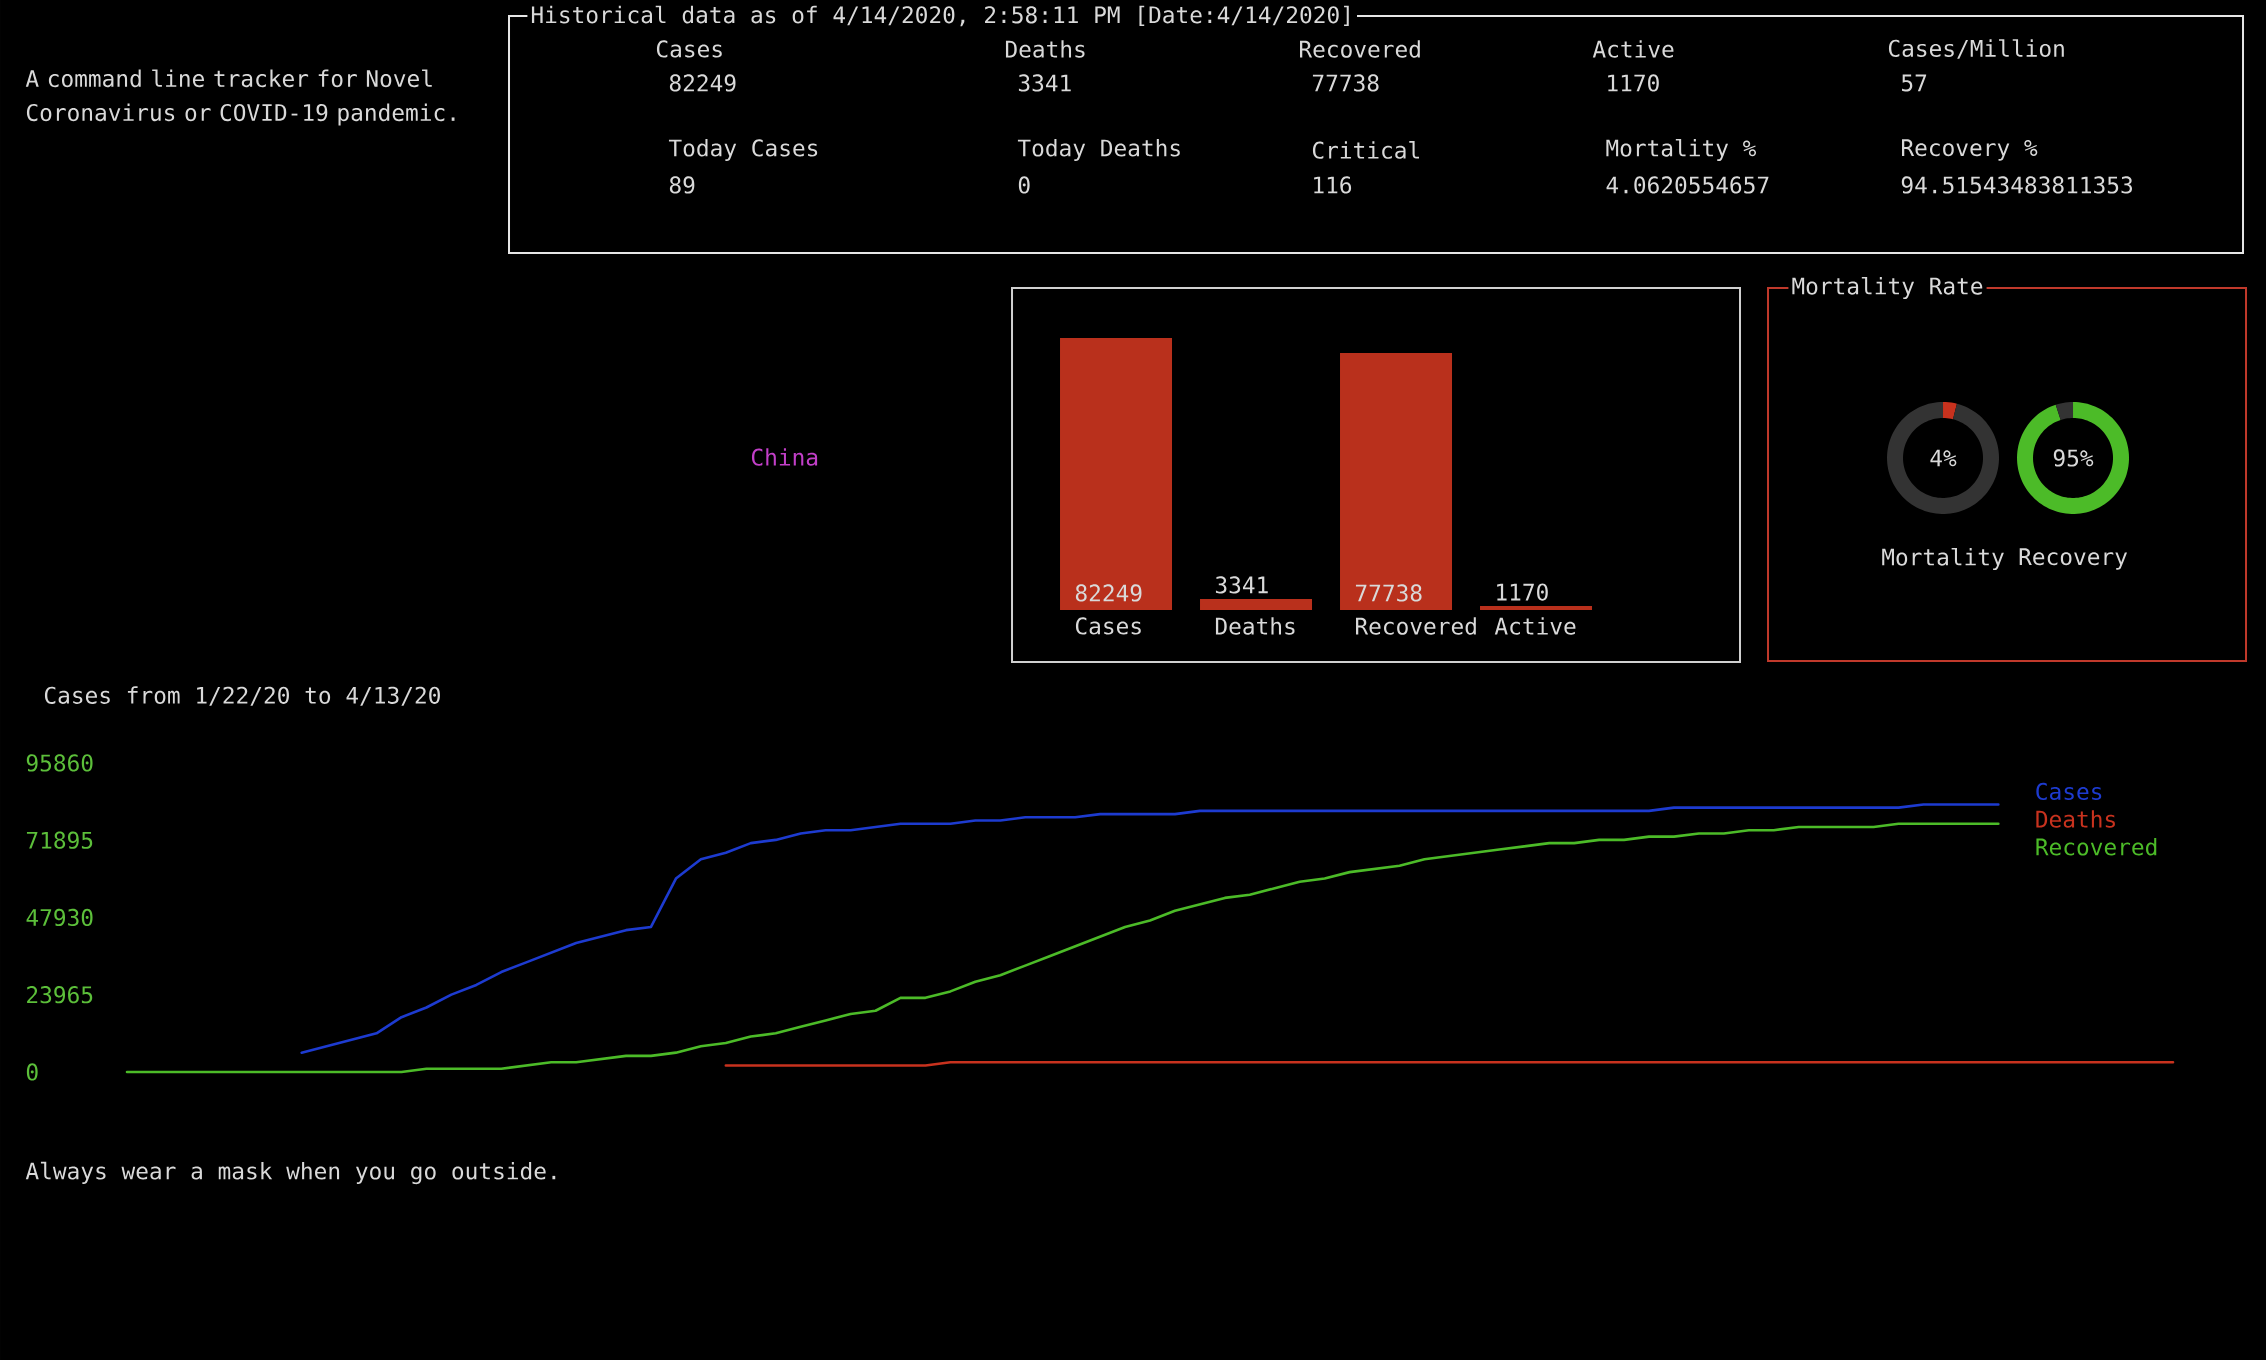 The width and height of the screenshot is (2266, 1360). What do you see at coordinates (1943, 559) in the screenshot?
I see `text: Mortality` at bounding box center [1943, 559].